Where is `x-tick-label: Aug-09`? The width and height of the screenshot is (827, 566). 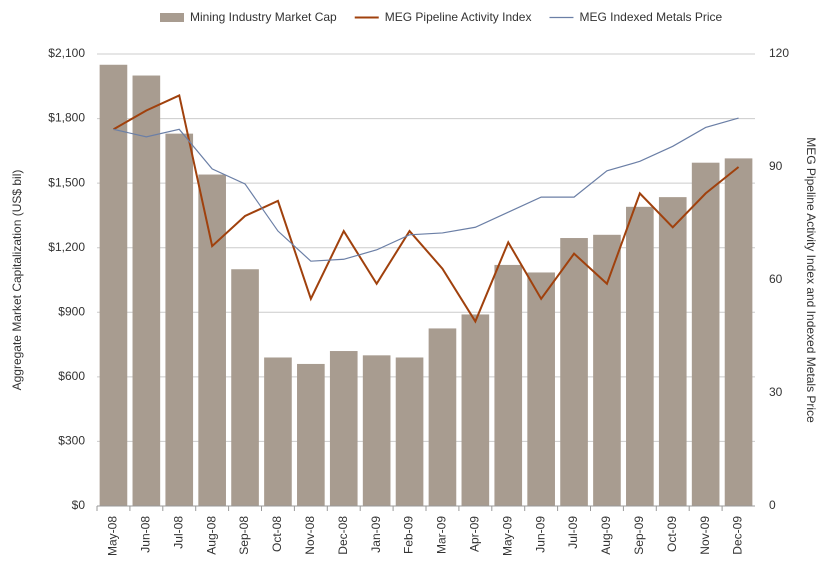 x-tick-label: Aug-09 is located at coordinates (606, 535).